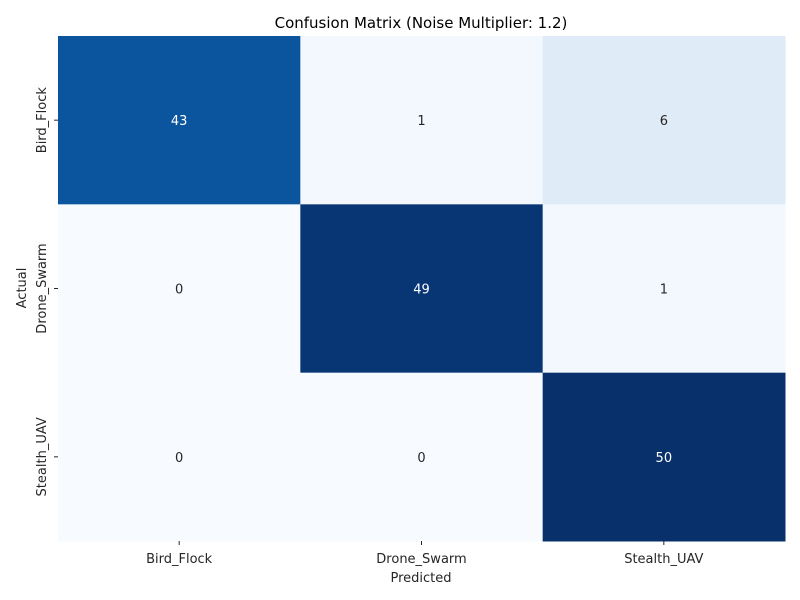  I want to click on heatmap-cell-Drone_Swarm-Stealth_UAV, so click(664, 289).